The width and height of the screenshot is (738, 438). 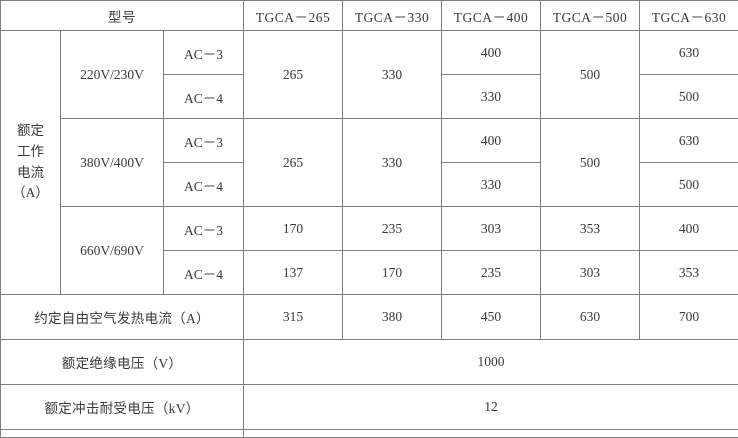 What do you see at coordinates (30, 173) in the screenshot?
I see `rated-current-label-line-3: 电流` at bounding box center [30, 173].